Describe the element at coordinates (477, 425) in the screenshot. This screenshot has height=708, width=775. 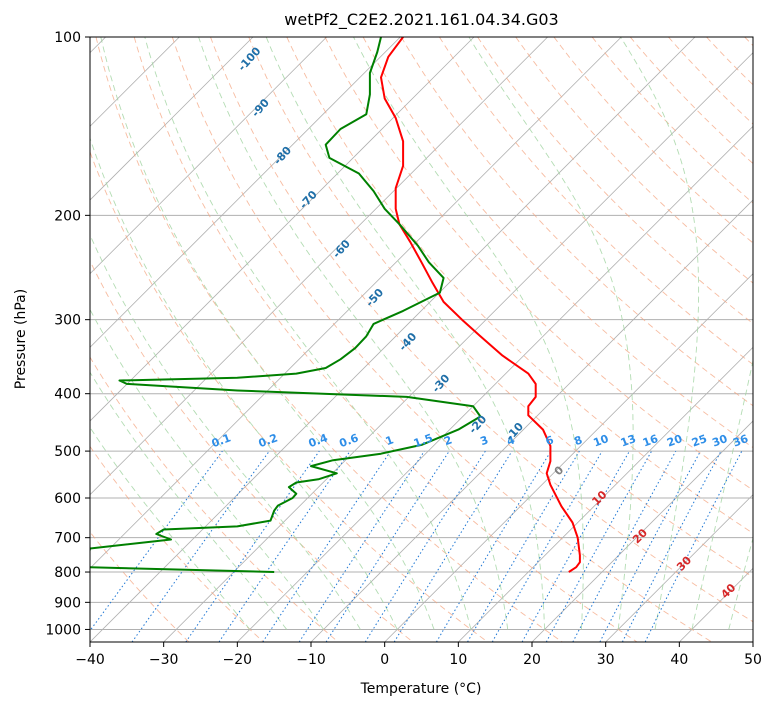
I see `dry-adiabat-label: -20` at that location.